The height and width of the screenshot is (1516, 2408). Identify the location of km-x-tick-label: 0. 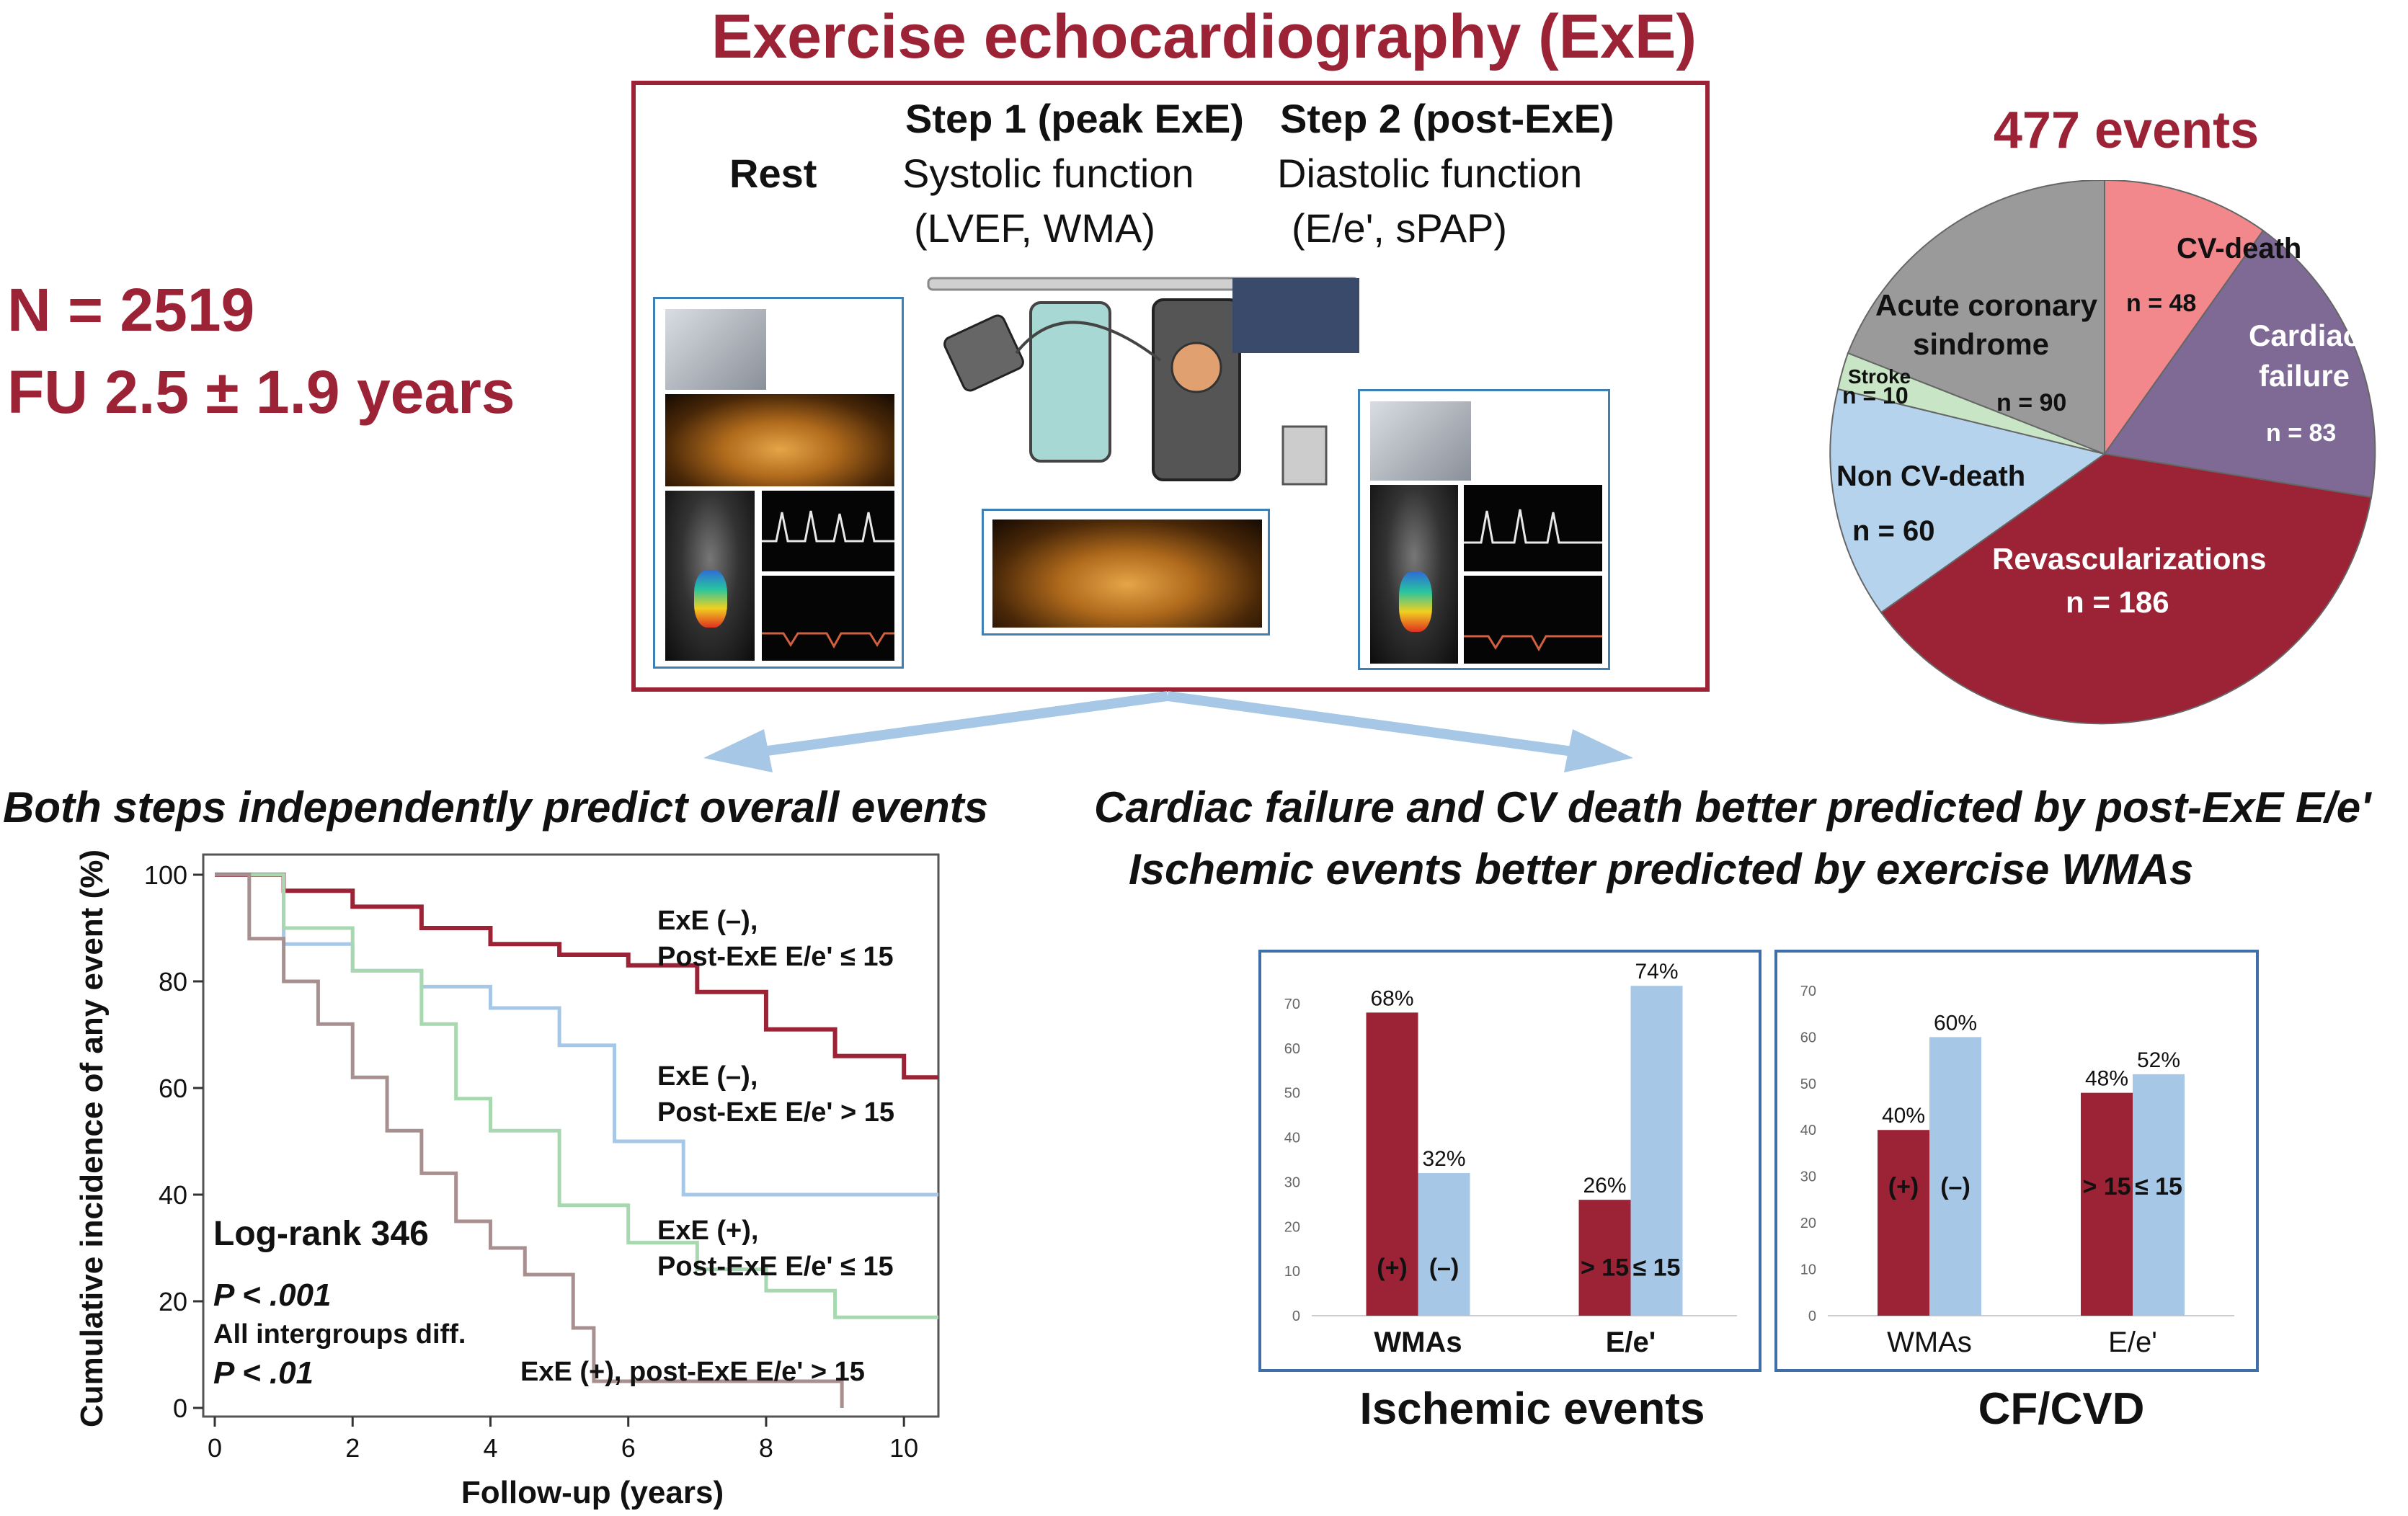
(215, 1448).